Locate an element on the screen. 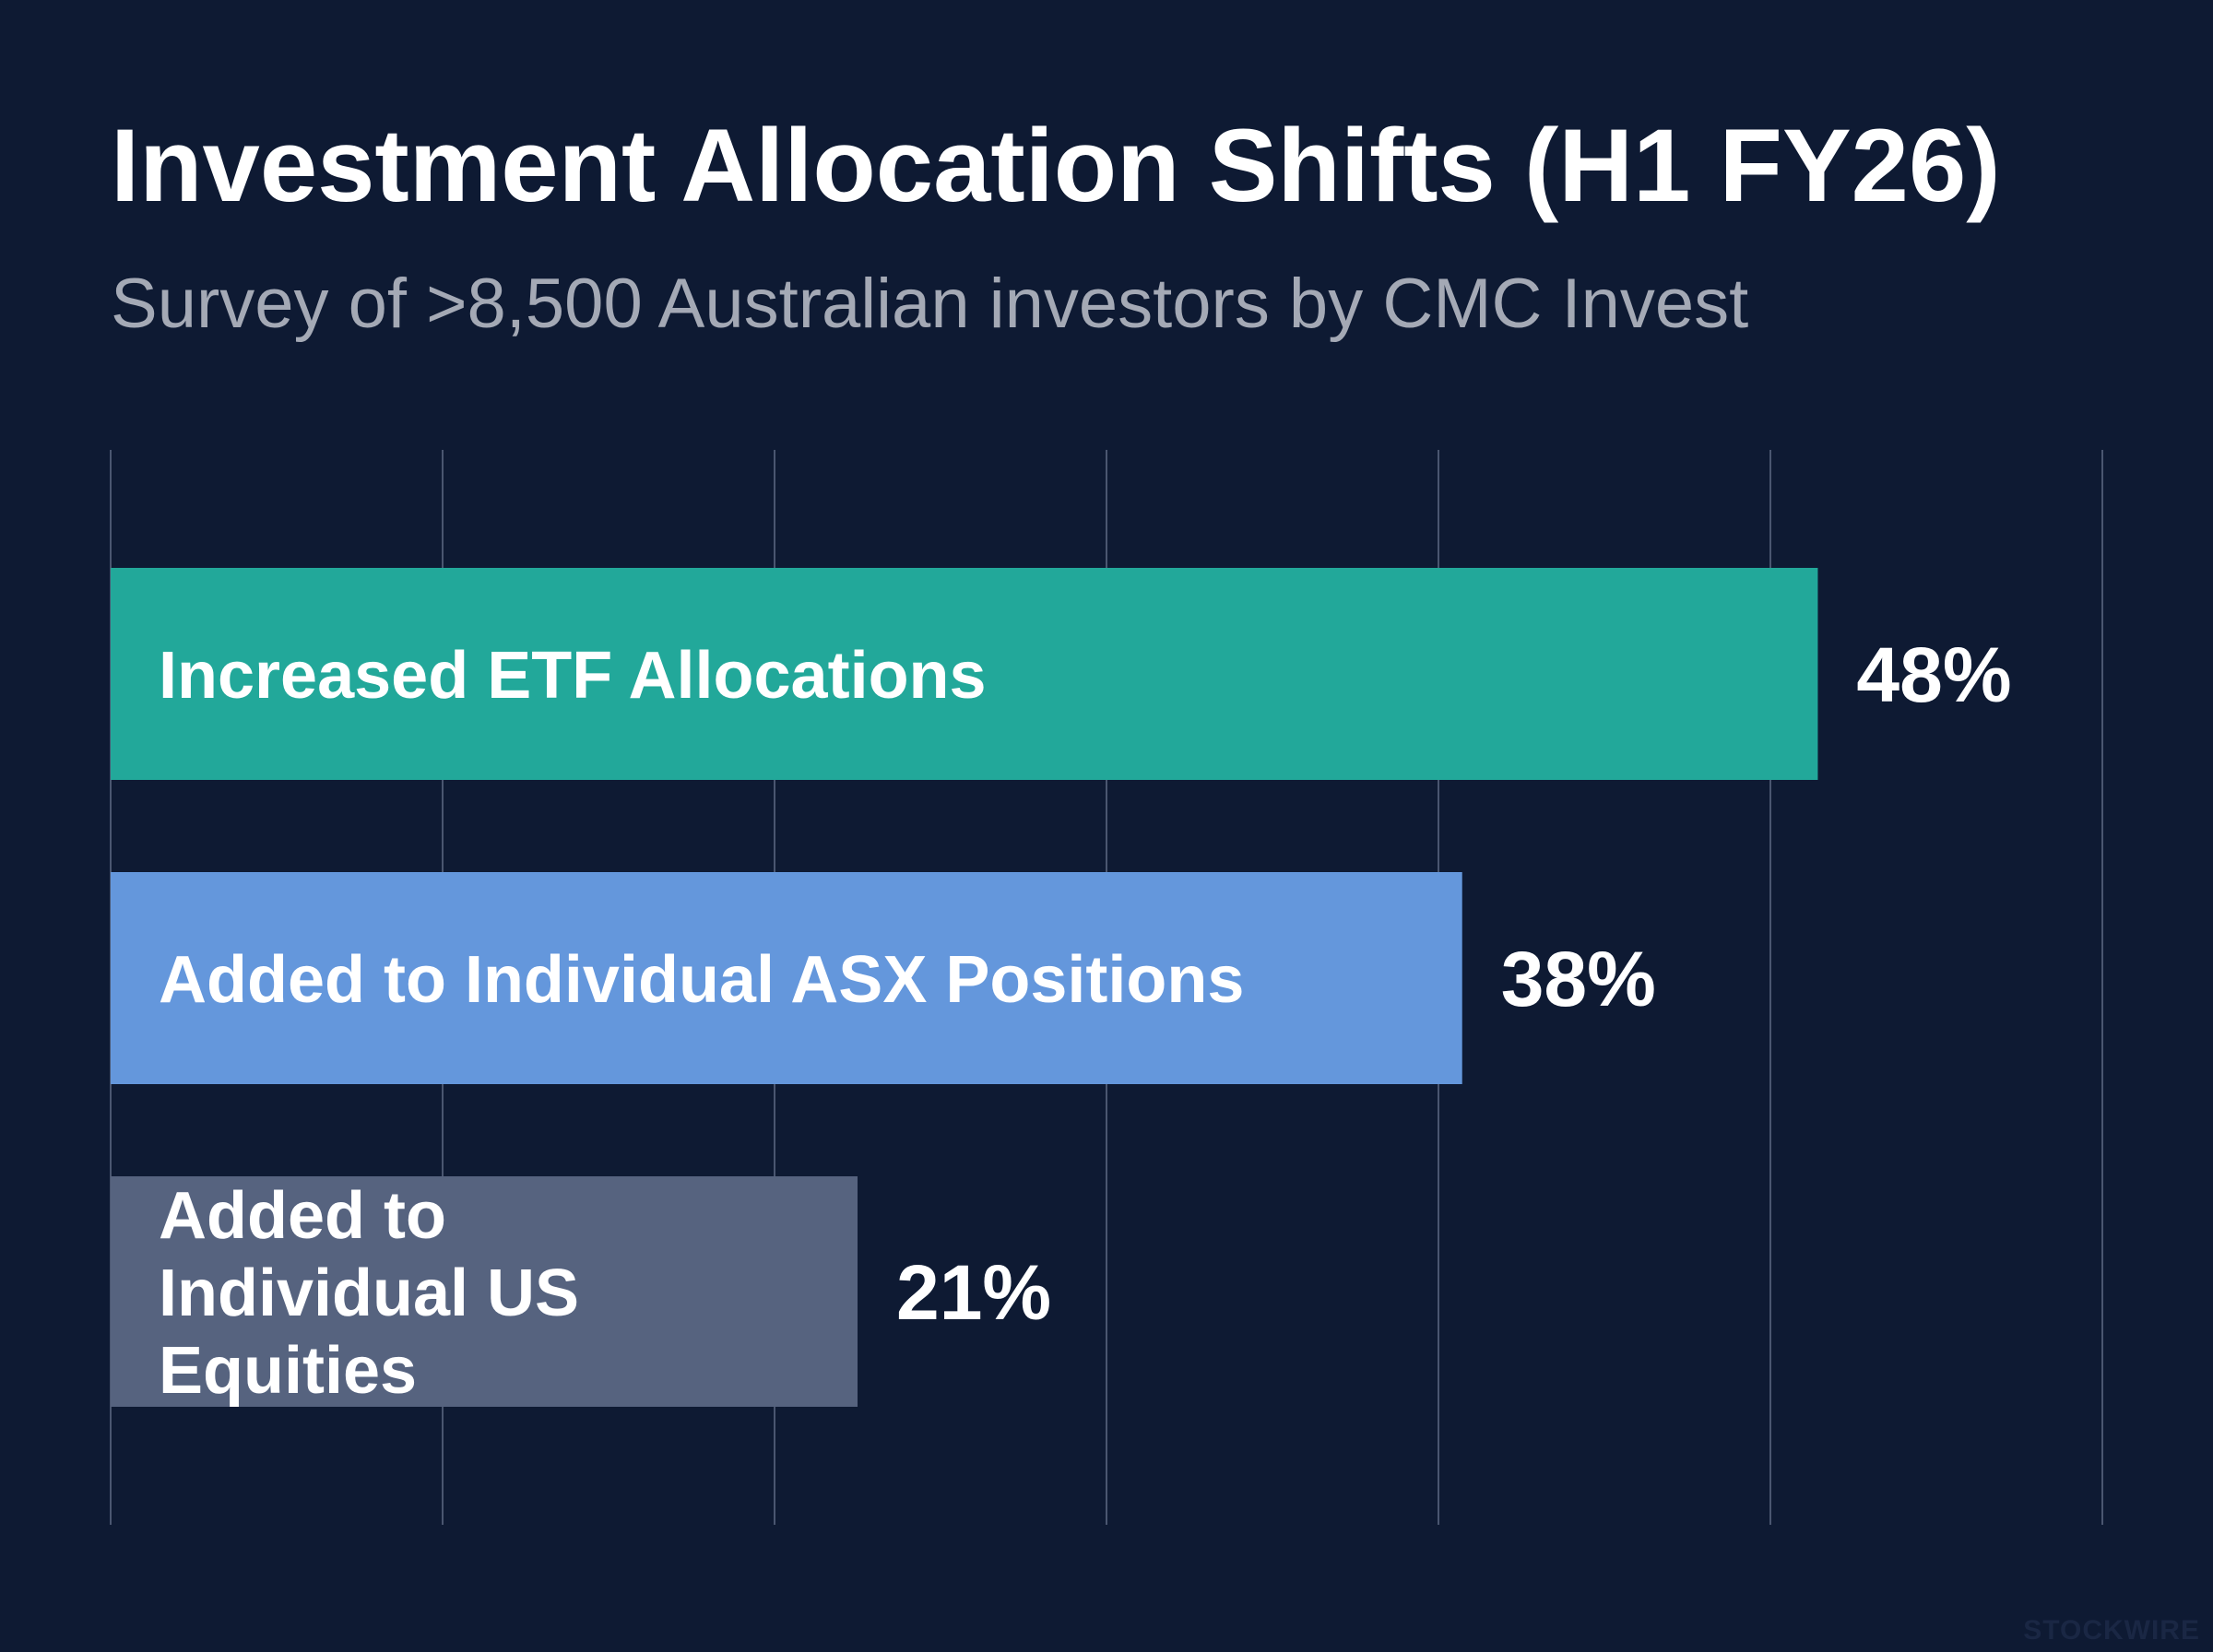 This screenshot has width=2213, height=1652. bar-group: Added to Individual ASX Positions 38% is located at coordinates (883, 978).